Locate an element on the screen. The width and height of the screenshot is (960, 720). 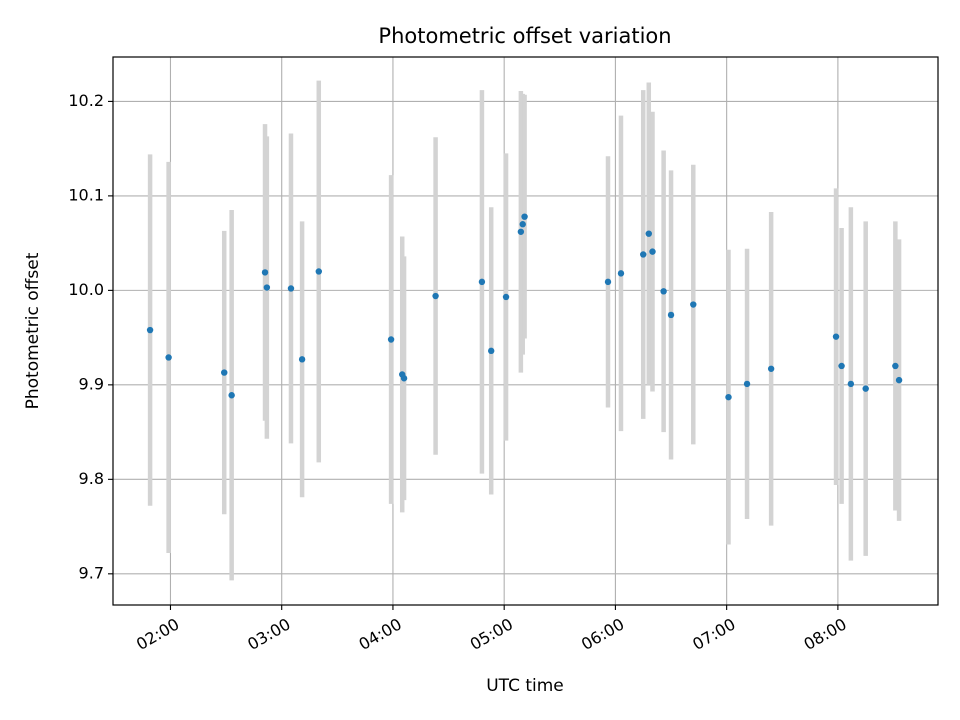
x-tick-label: 03:00 is located at coordinates (268, 634).